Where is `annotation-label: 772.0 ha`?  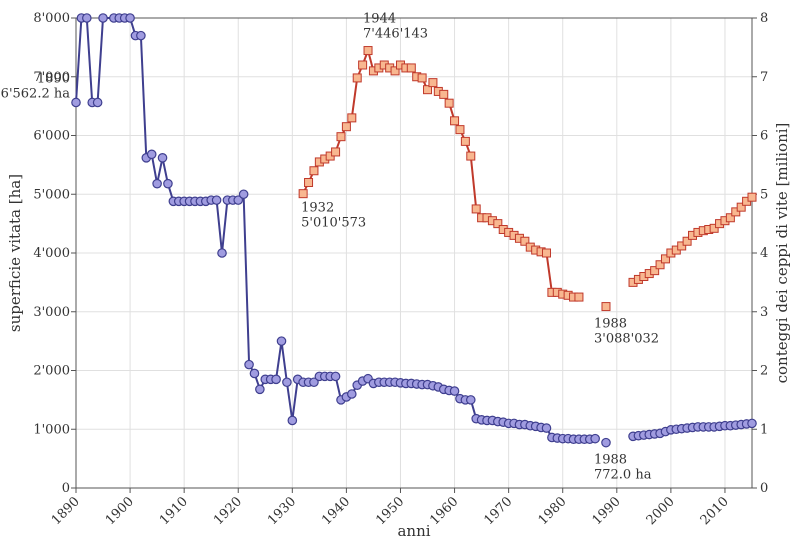
annotation-label: 772.0 ha is located at coordinates (623, 475).